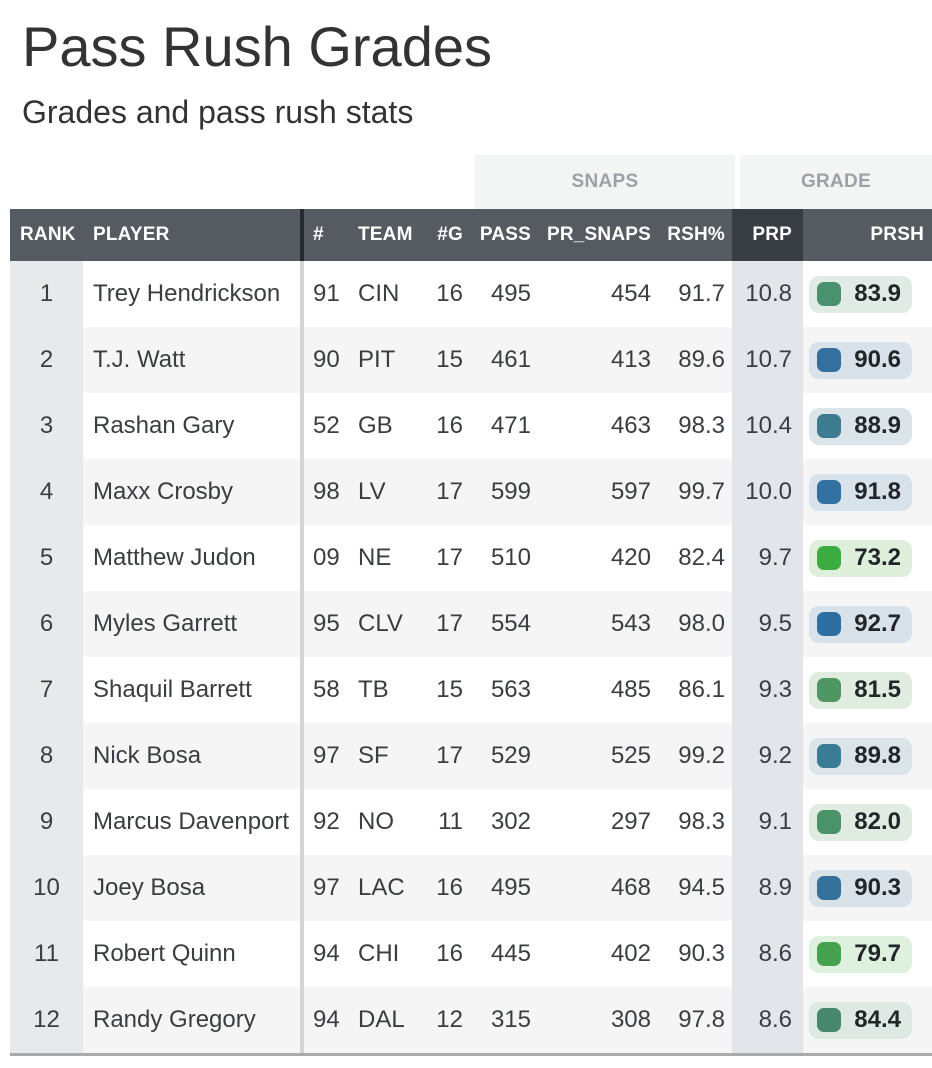 The width and height of the screenshot is (932, 1068). What do you see at coordinates (326, 887) in the screenshot?
I see `jersey-number-cell: 97` at bounding box center [326, 887].